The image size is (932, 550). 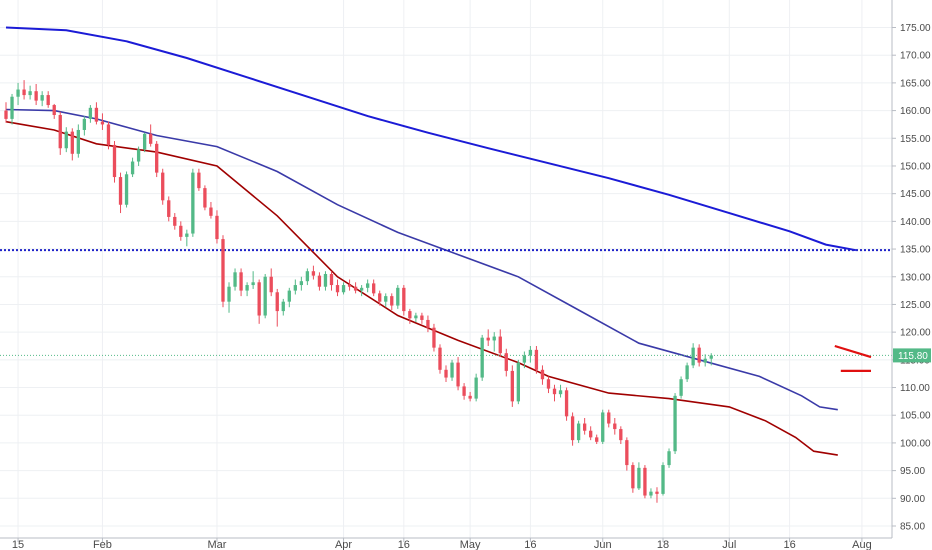 I want to click on y-tick-label: 170.00, so click(x=915, y=56).